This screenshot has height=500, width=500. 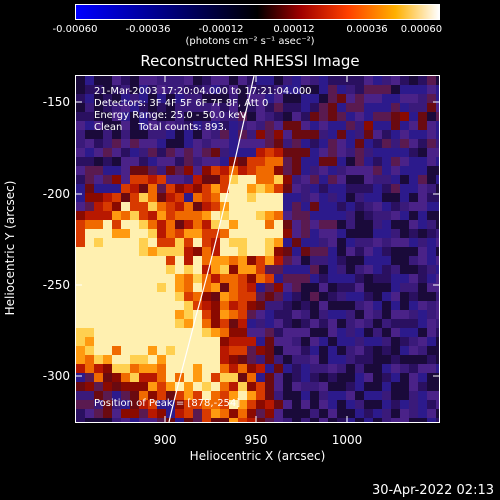 What do you see at coordinates (56, 376) in the screenshot?
I see `y-tick-label: -300` at bounding box center [56, 376].